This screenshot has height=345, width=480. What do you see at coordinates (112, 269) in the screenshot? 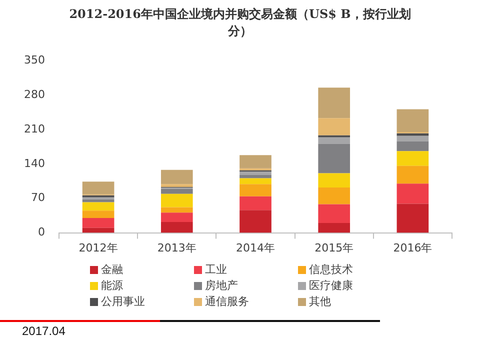
I see `legend-label: 金融` at bounding box center [112, 269].